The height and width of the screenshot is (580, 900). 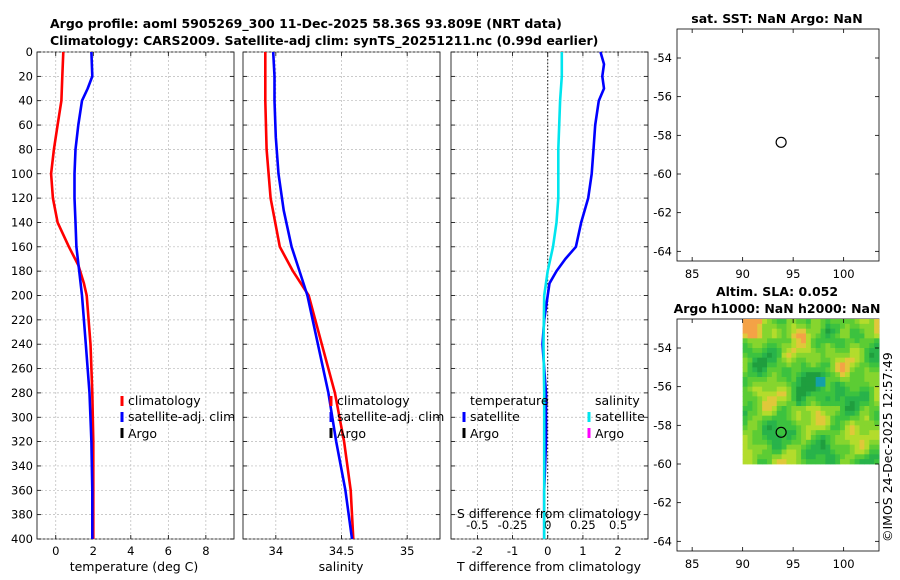 I want to click on y-tick-label: 400, so click(x=22, y=539).